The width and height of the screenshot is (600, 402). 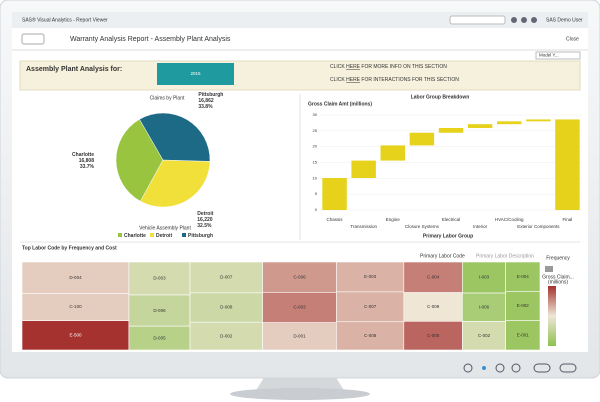 I want to click on cell-label: I-003, so click(x=484, y=277).